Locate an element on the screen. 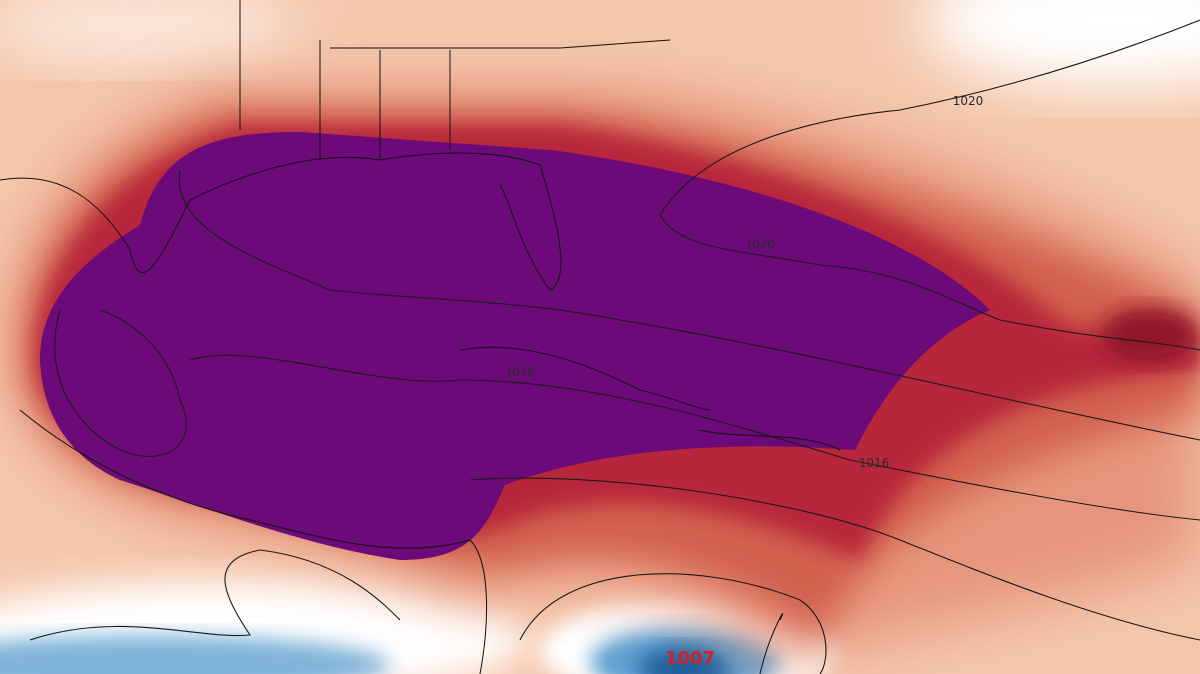  state-borders is located at coordinates (455, 80).